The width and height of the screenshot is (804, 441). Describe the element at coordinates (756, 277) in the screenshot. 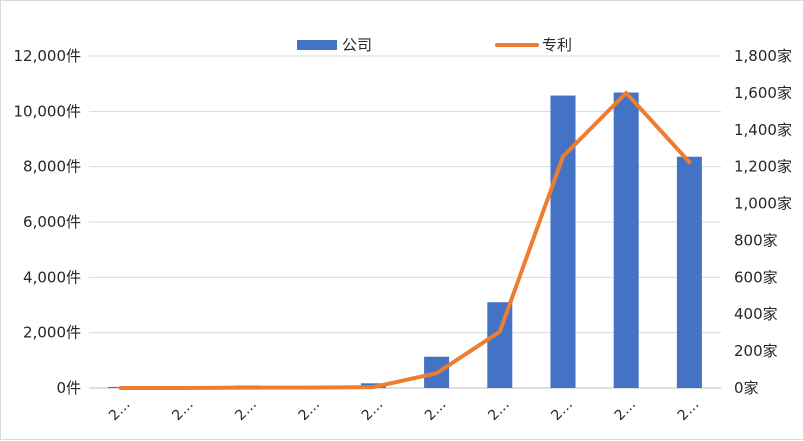

I see `right-tick-label: 600家` at that location.